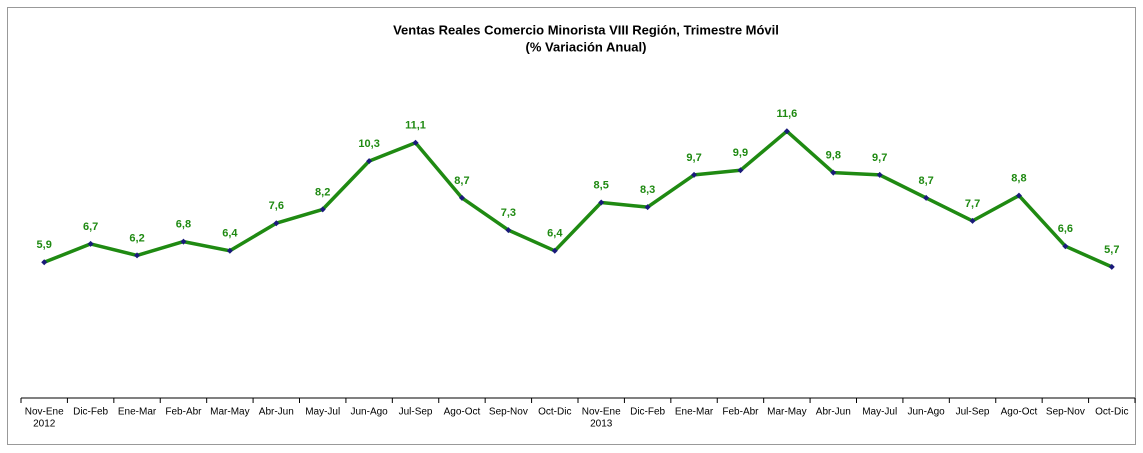 The height and width of the screenshot is (453, 1143). What do you see at coordinates (415, 126) in the screenshot?
I see `data-label: 11,1` at bounding box center [415, 126].